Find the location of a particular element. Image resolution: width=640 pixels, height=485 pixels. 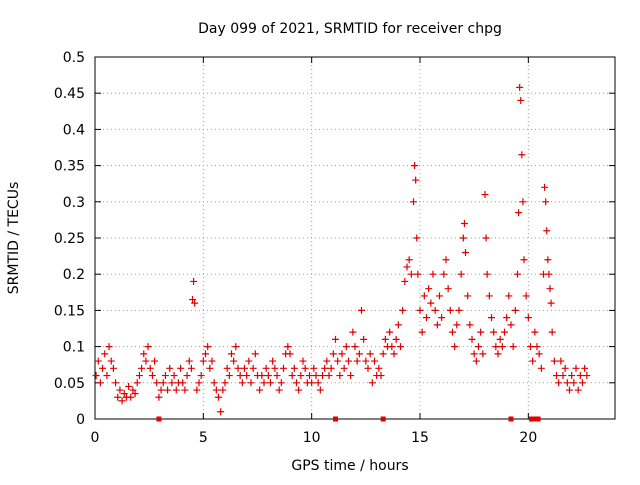

y-axis-label: SRMTID / TECUs is located at coordinates (14, 238).